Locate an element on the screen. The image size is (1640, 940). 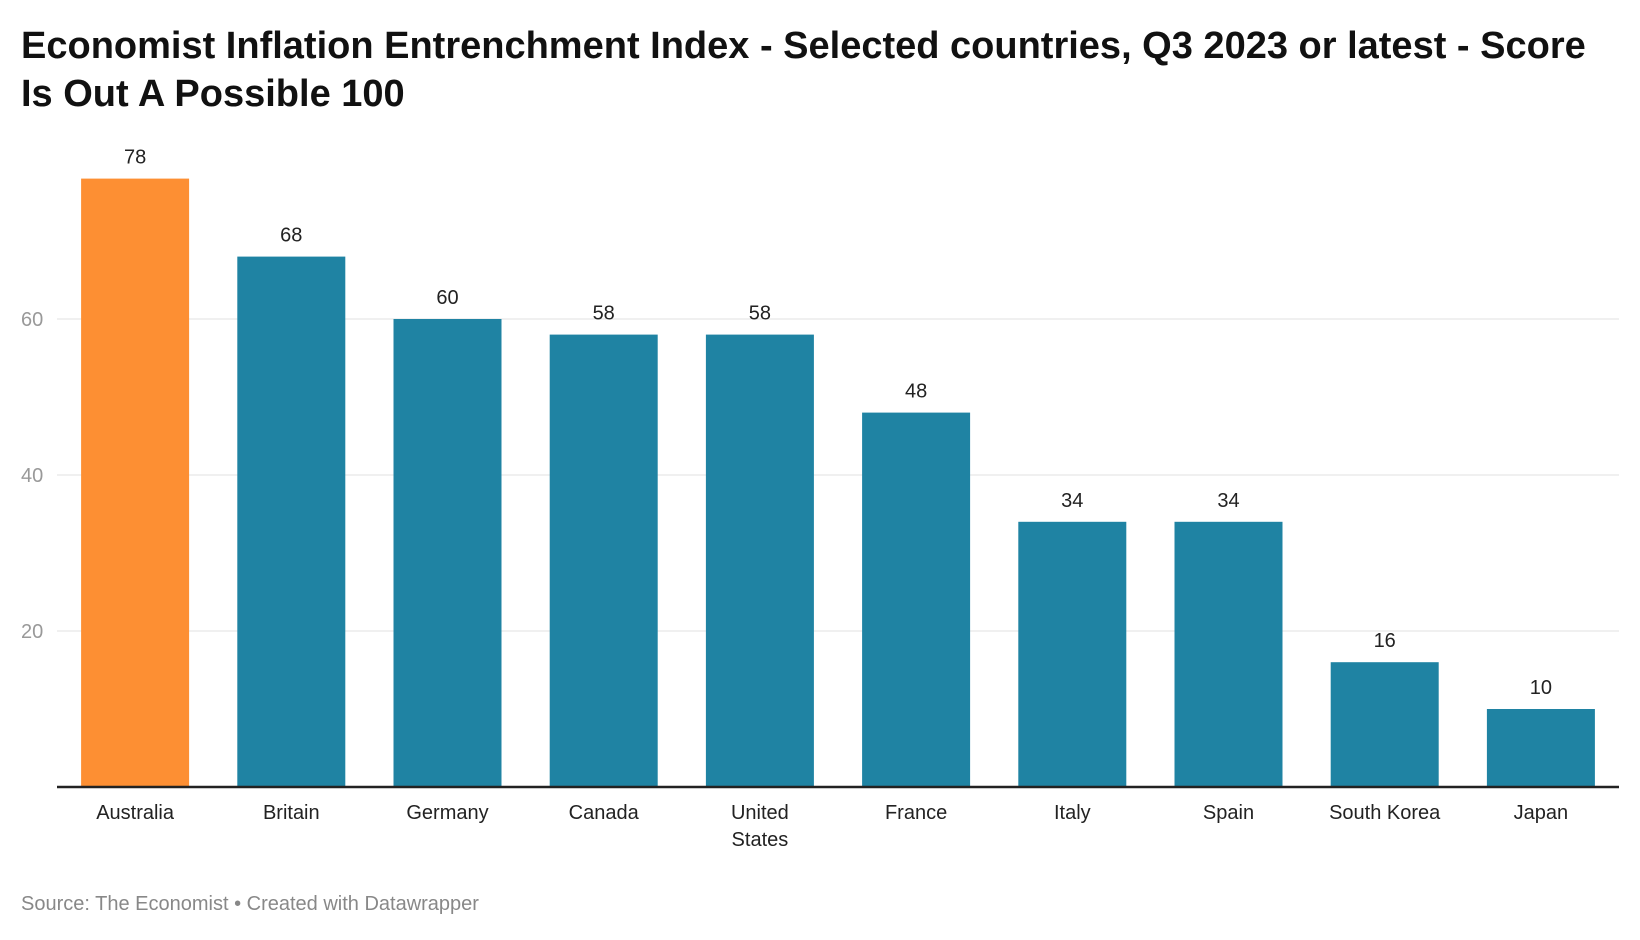
x-tick-label: Germany is located at coordinates (447, 813).